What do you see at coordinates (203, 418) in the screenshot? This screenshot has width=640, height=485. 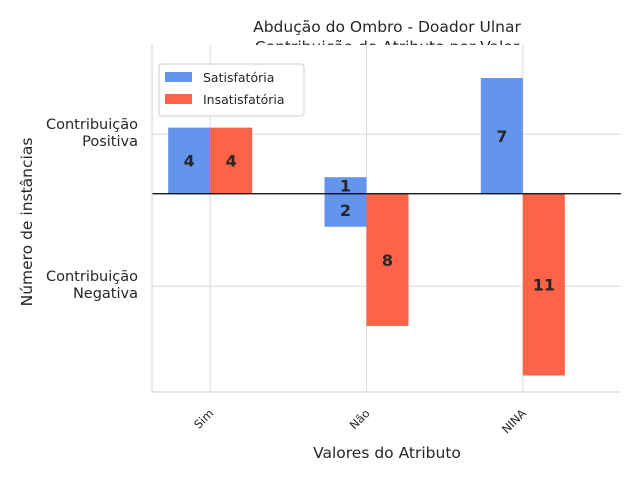 I see `x-tick-label: Sim` at bounding box center [203, 418].